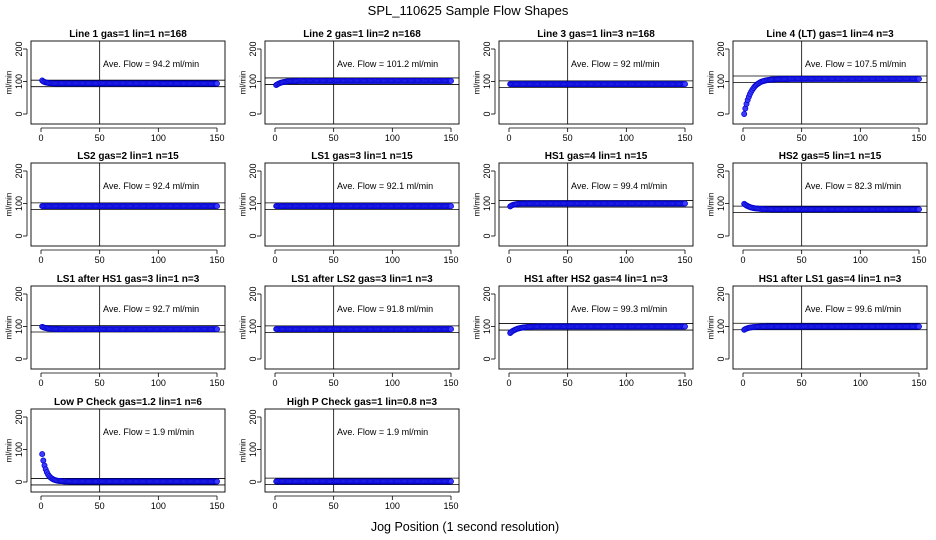 The height and width of the screenshot is (540, 936). I want to click on panel-title: Low P Check gas=1.2 lin=1 n=6, so click(128, 402).